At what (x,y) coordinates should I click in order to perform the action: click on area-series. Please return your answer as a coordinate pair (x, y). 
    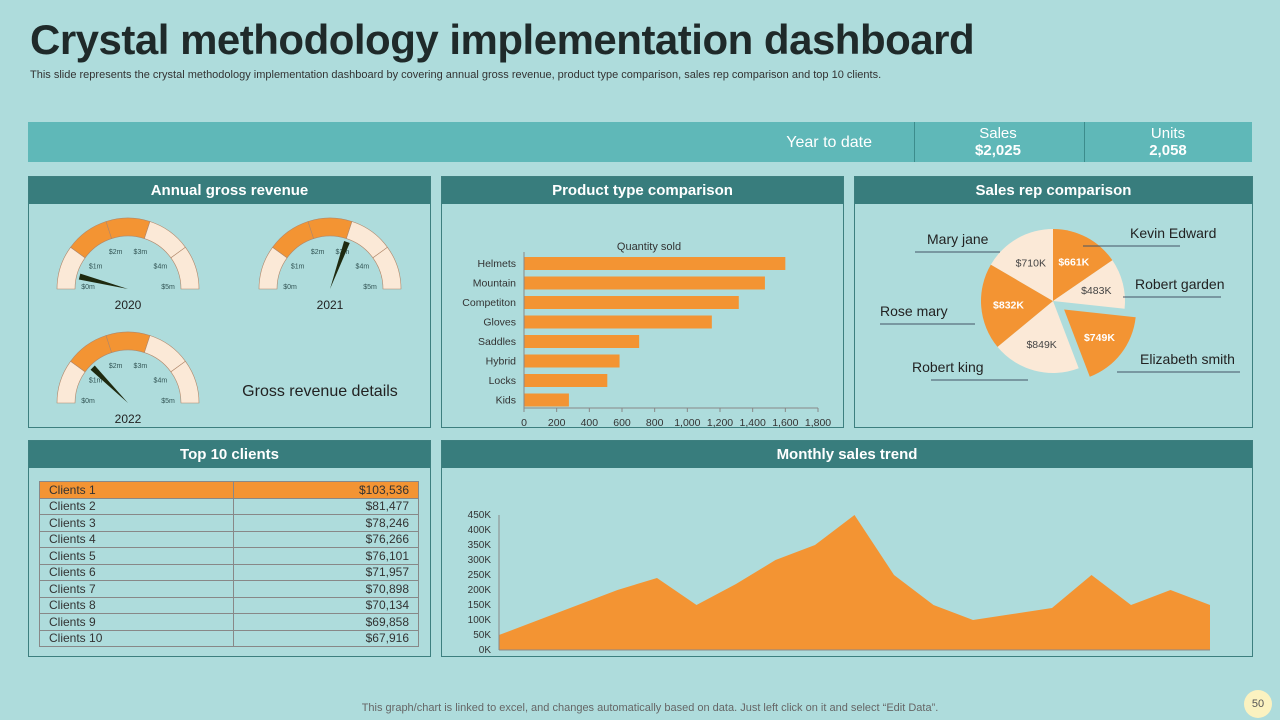
    Looking at the image, I should click on (854, 582).